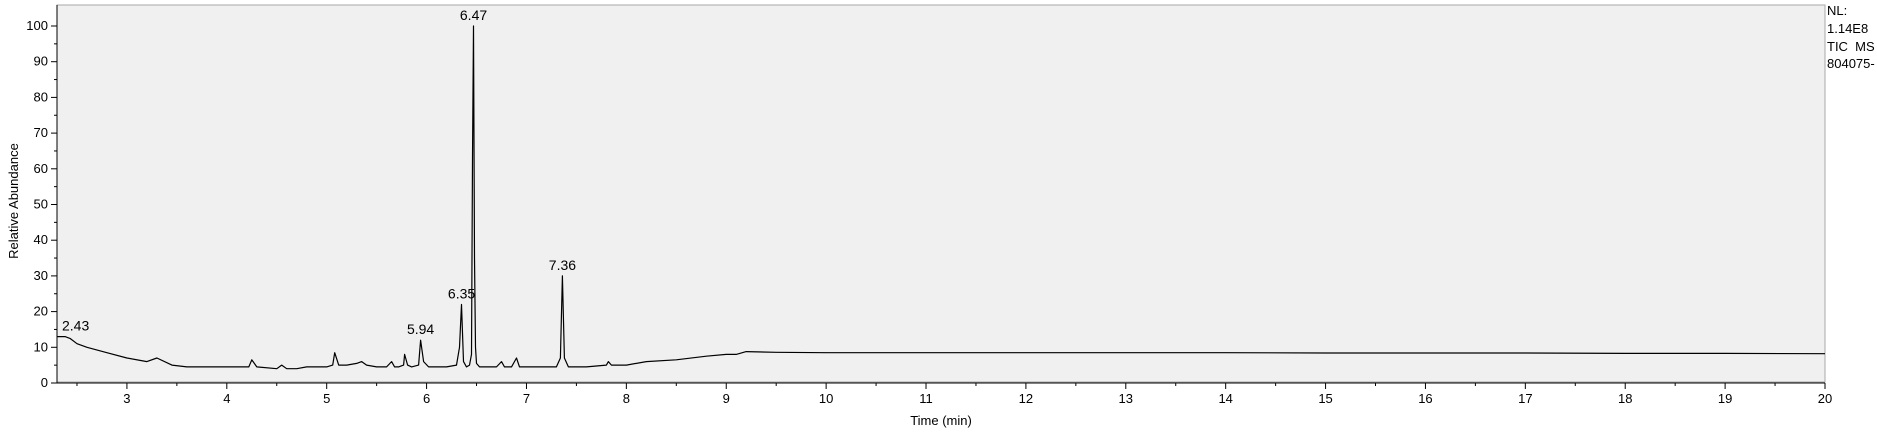 The height and width of the screenshot is (433, 1877). Describe the element at coordinates (1847, 28) in the screenshot. I see `info-line-nl-value: 1.14E8` at that location.